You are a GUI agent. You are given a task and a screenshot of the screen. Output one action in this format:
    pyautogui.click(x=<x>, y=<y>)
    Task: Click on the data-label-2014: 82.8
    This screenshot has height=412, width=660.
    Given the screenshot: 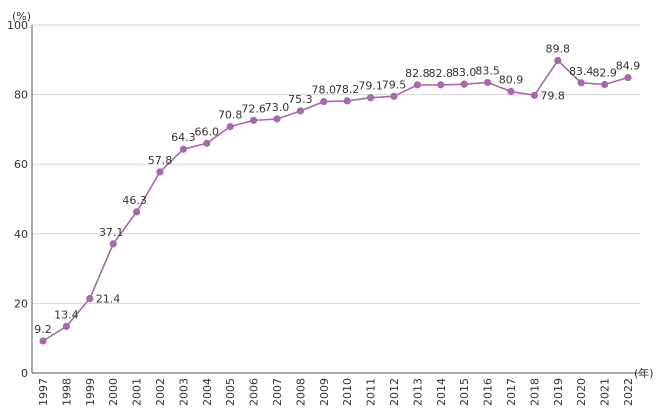 What is the action you would take?
    pyautogui.click(x=441, y=73)
    